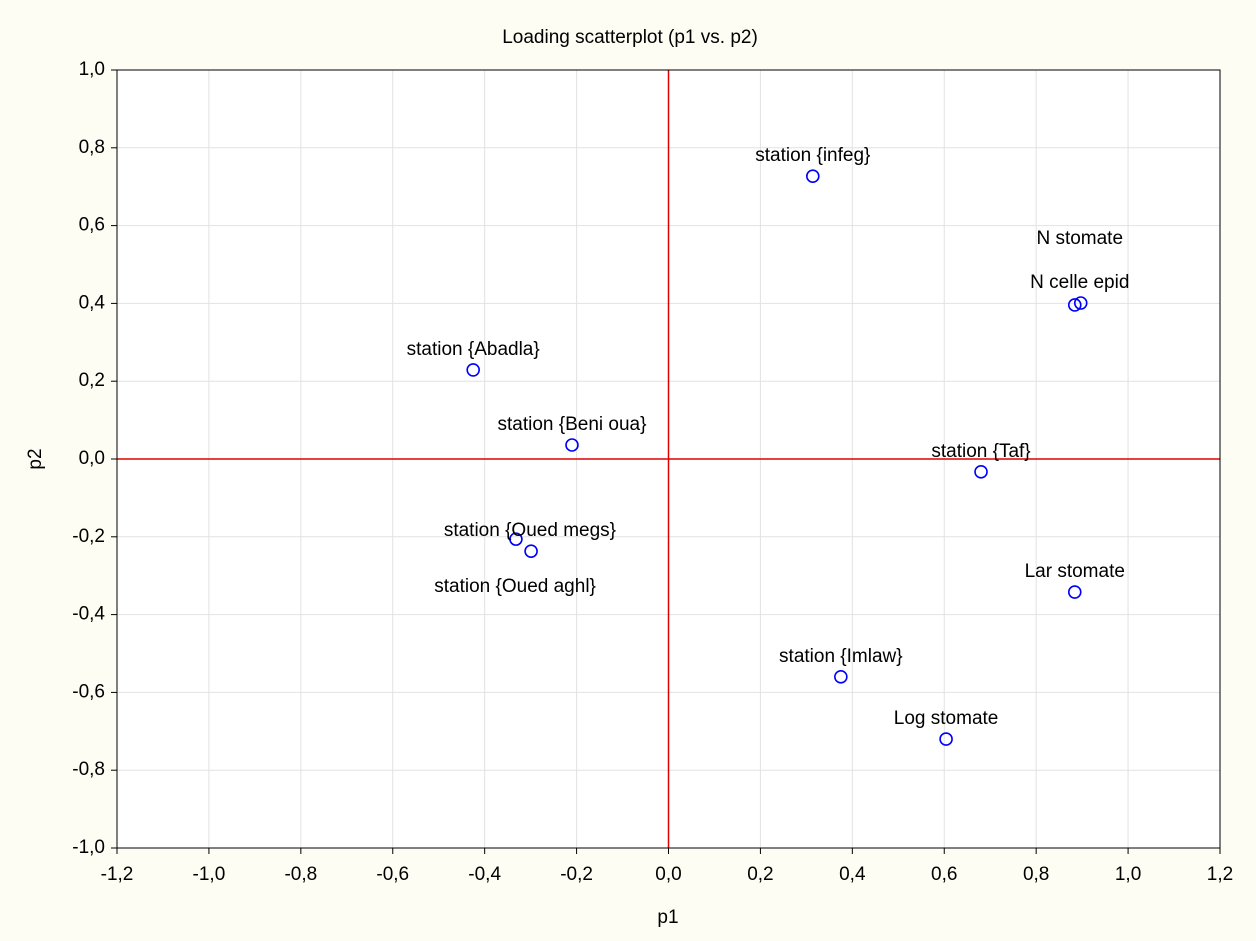 The width and height of the screenshot is (1256, 941). What do you see at coordinates (572, 424) in the screenshot?
I see `point-label: station {Beni oua}` at bounding box center [572, 424].